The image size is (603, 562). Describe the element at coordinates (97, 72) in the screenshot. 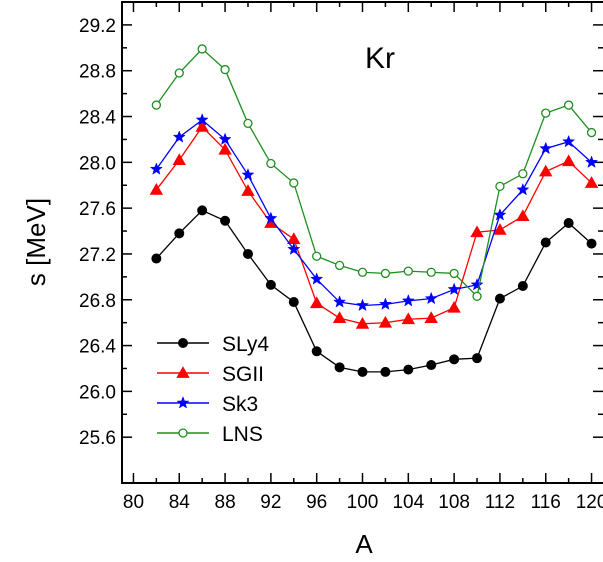

I see `y-tick-label: 28.8` at that location.